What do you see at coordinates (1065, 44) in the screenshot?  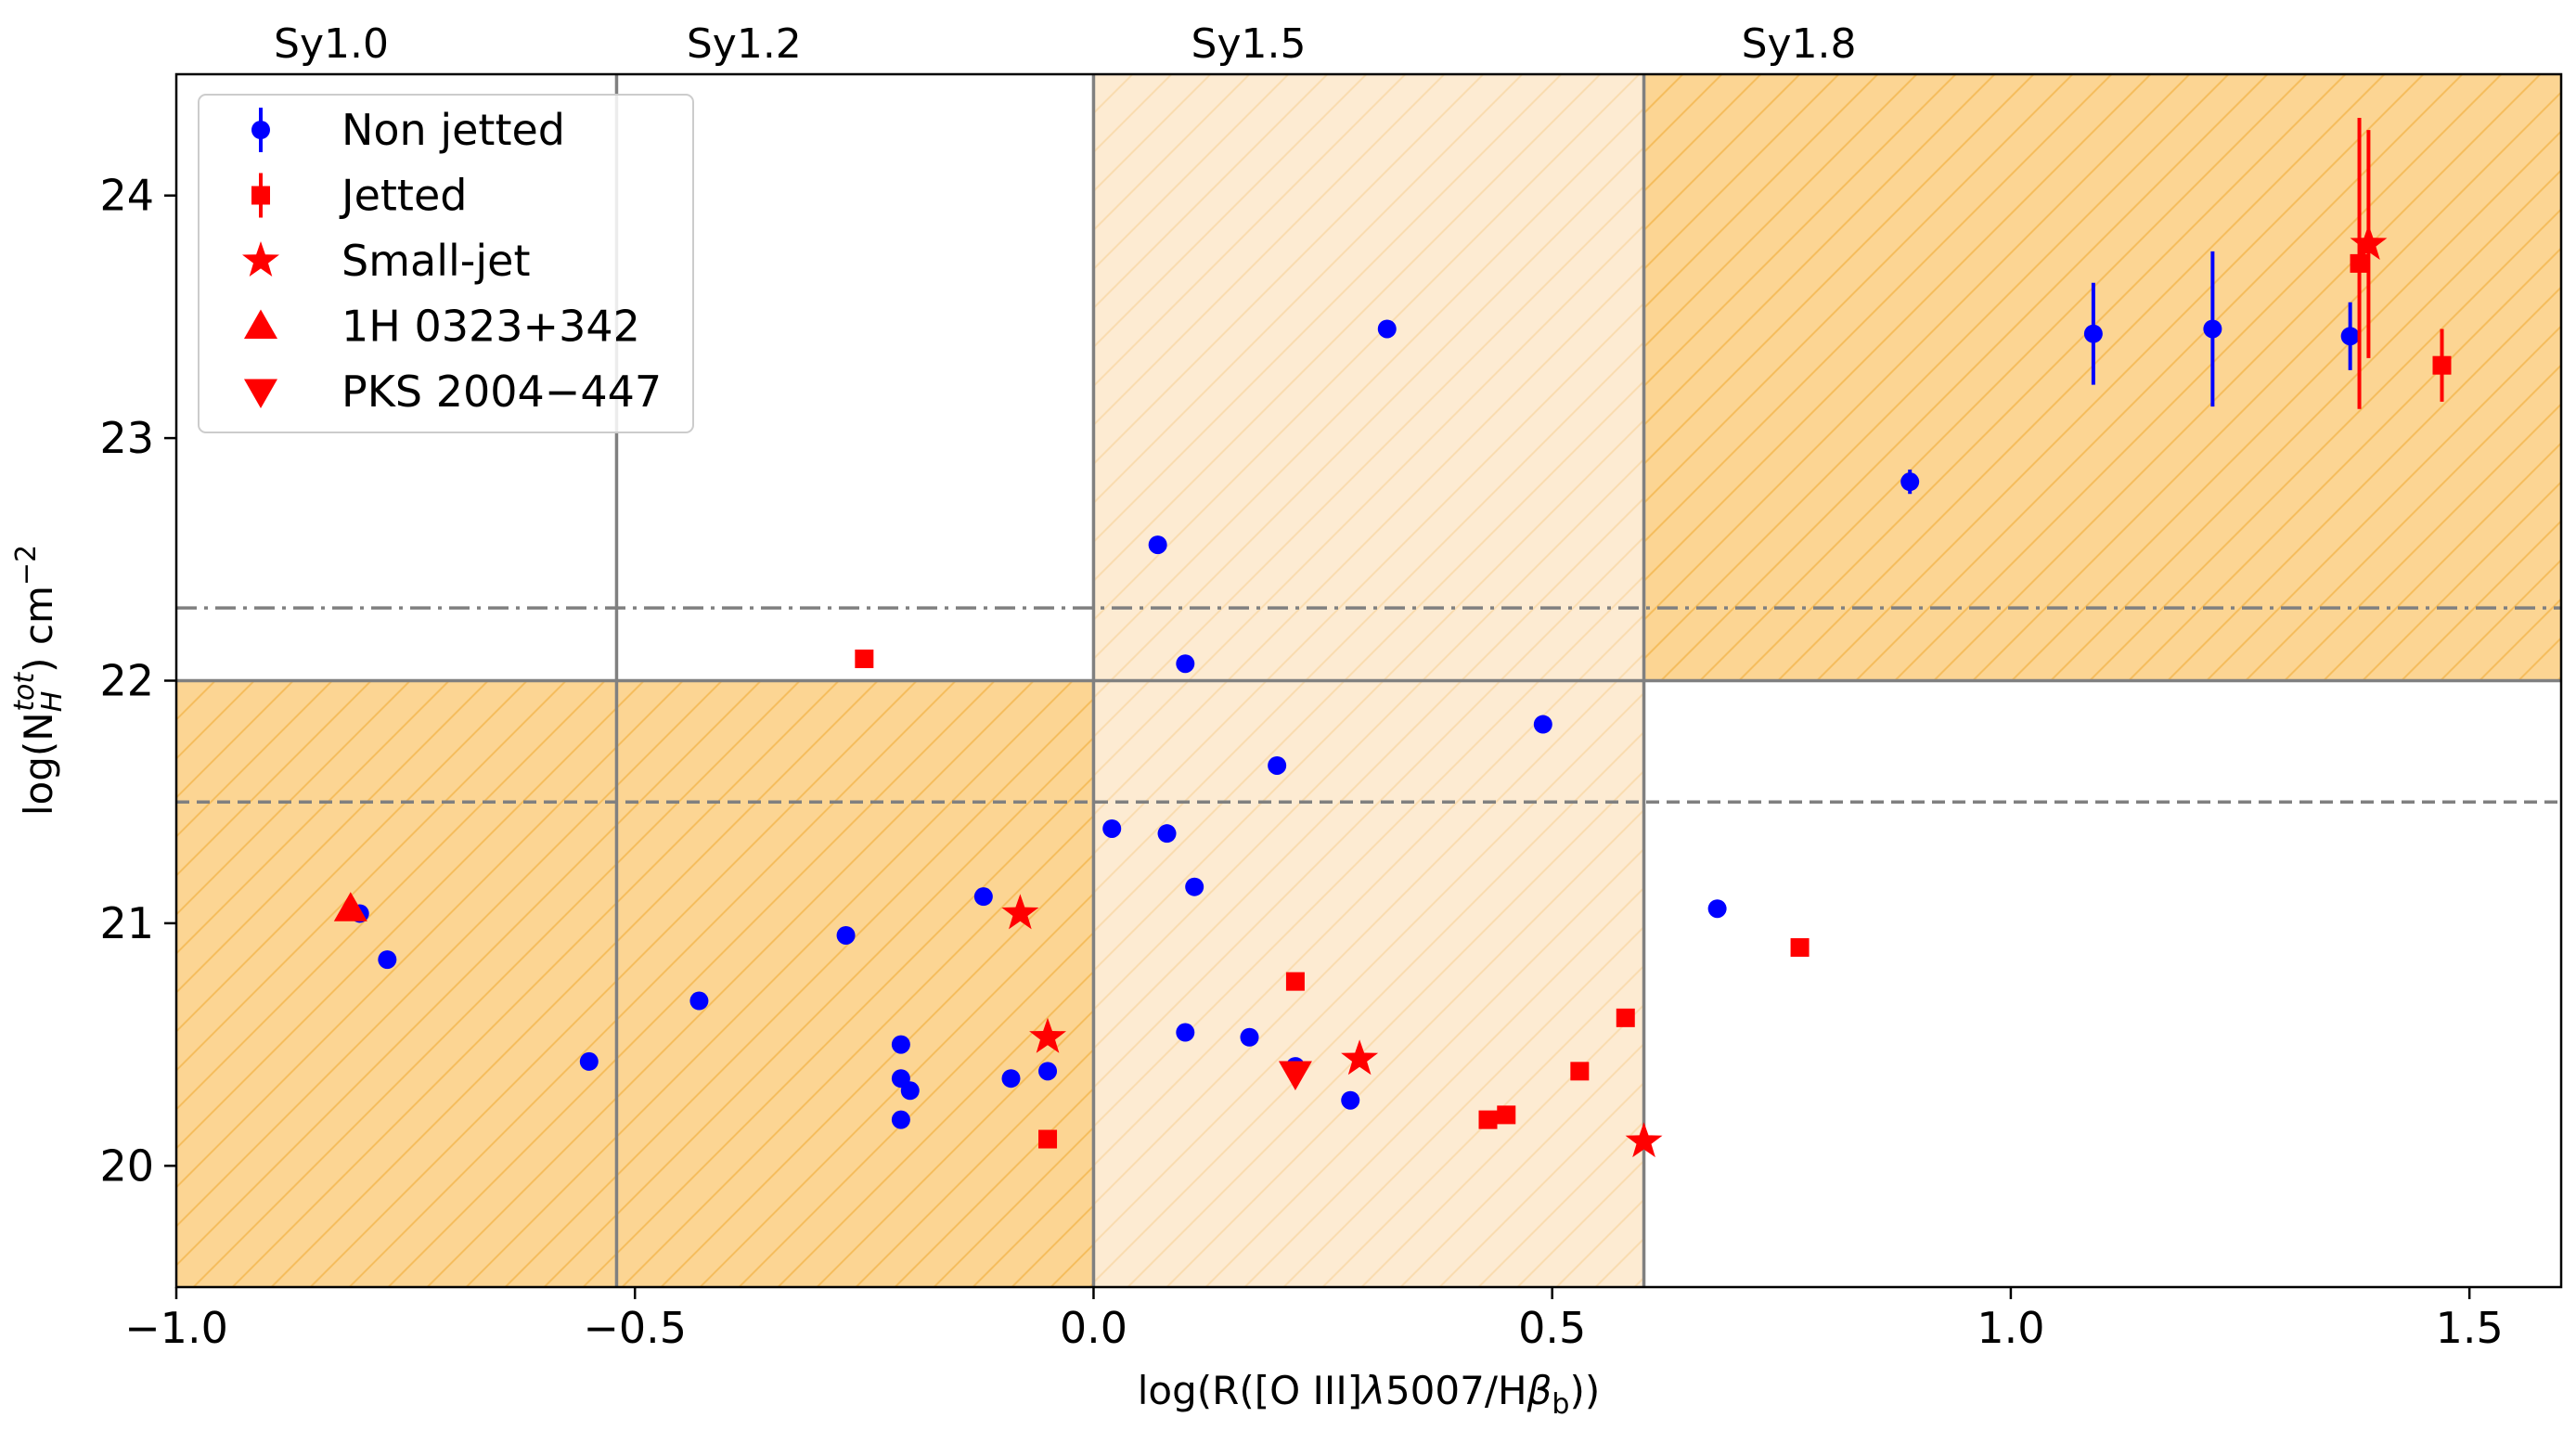 I see `class-labels: Sy1.0 Sy1.2 Sy1.5 Sy1.8` at bounding box center [1065, 44].